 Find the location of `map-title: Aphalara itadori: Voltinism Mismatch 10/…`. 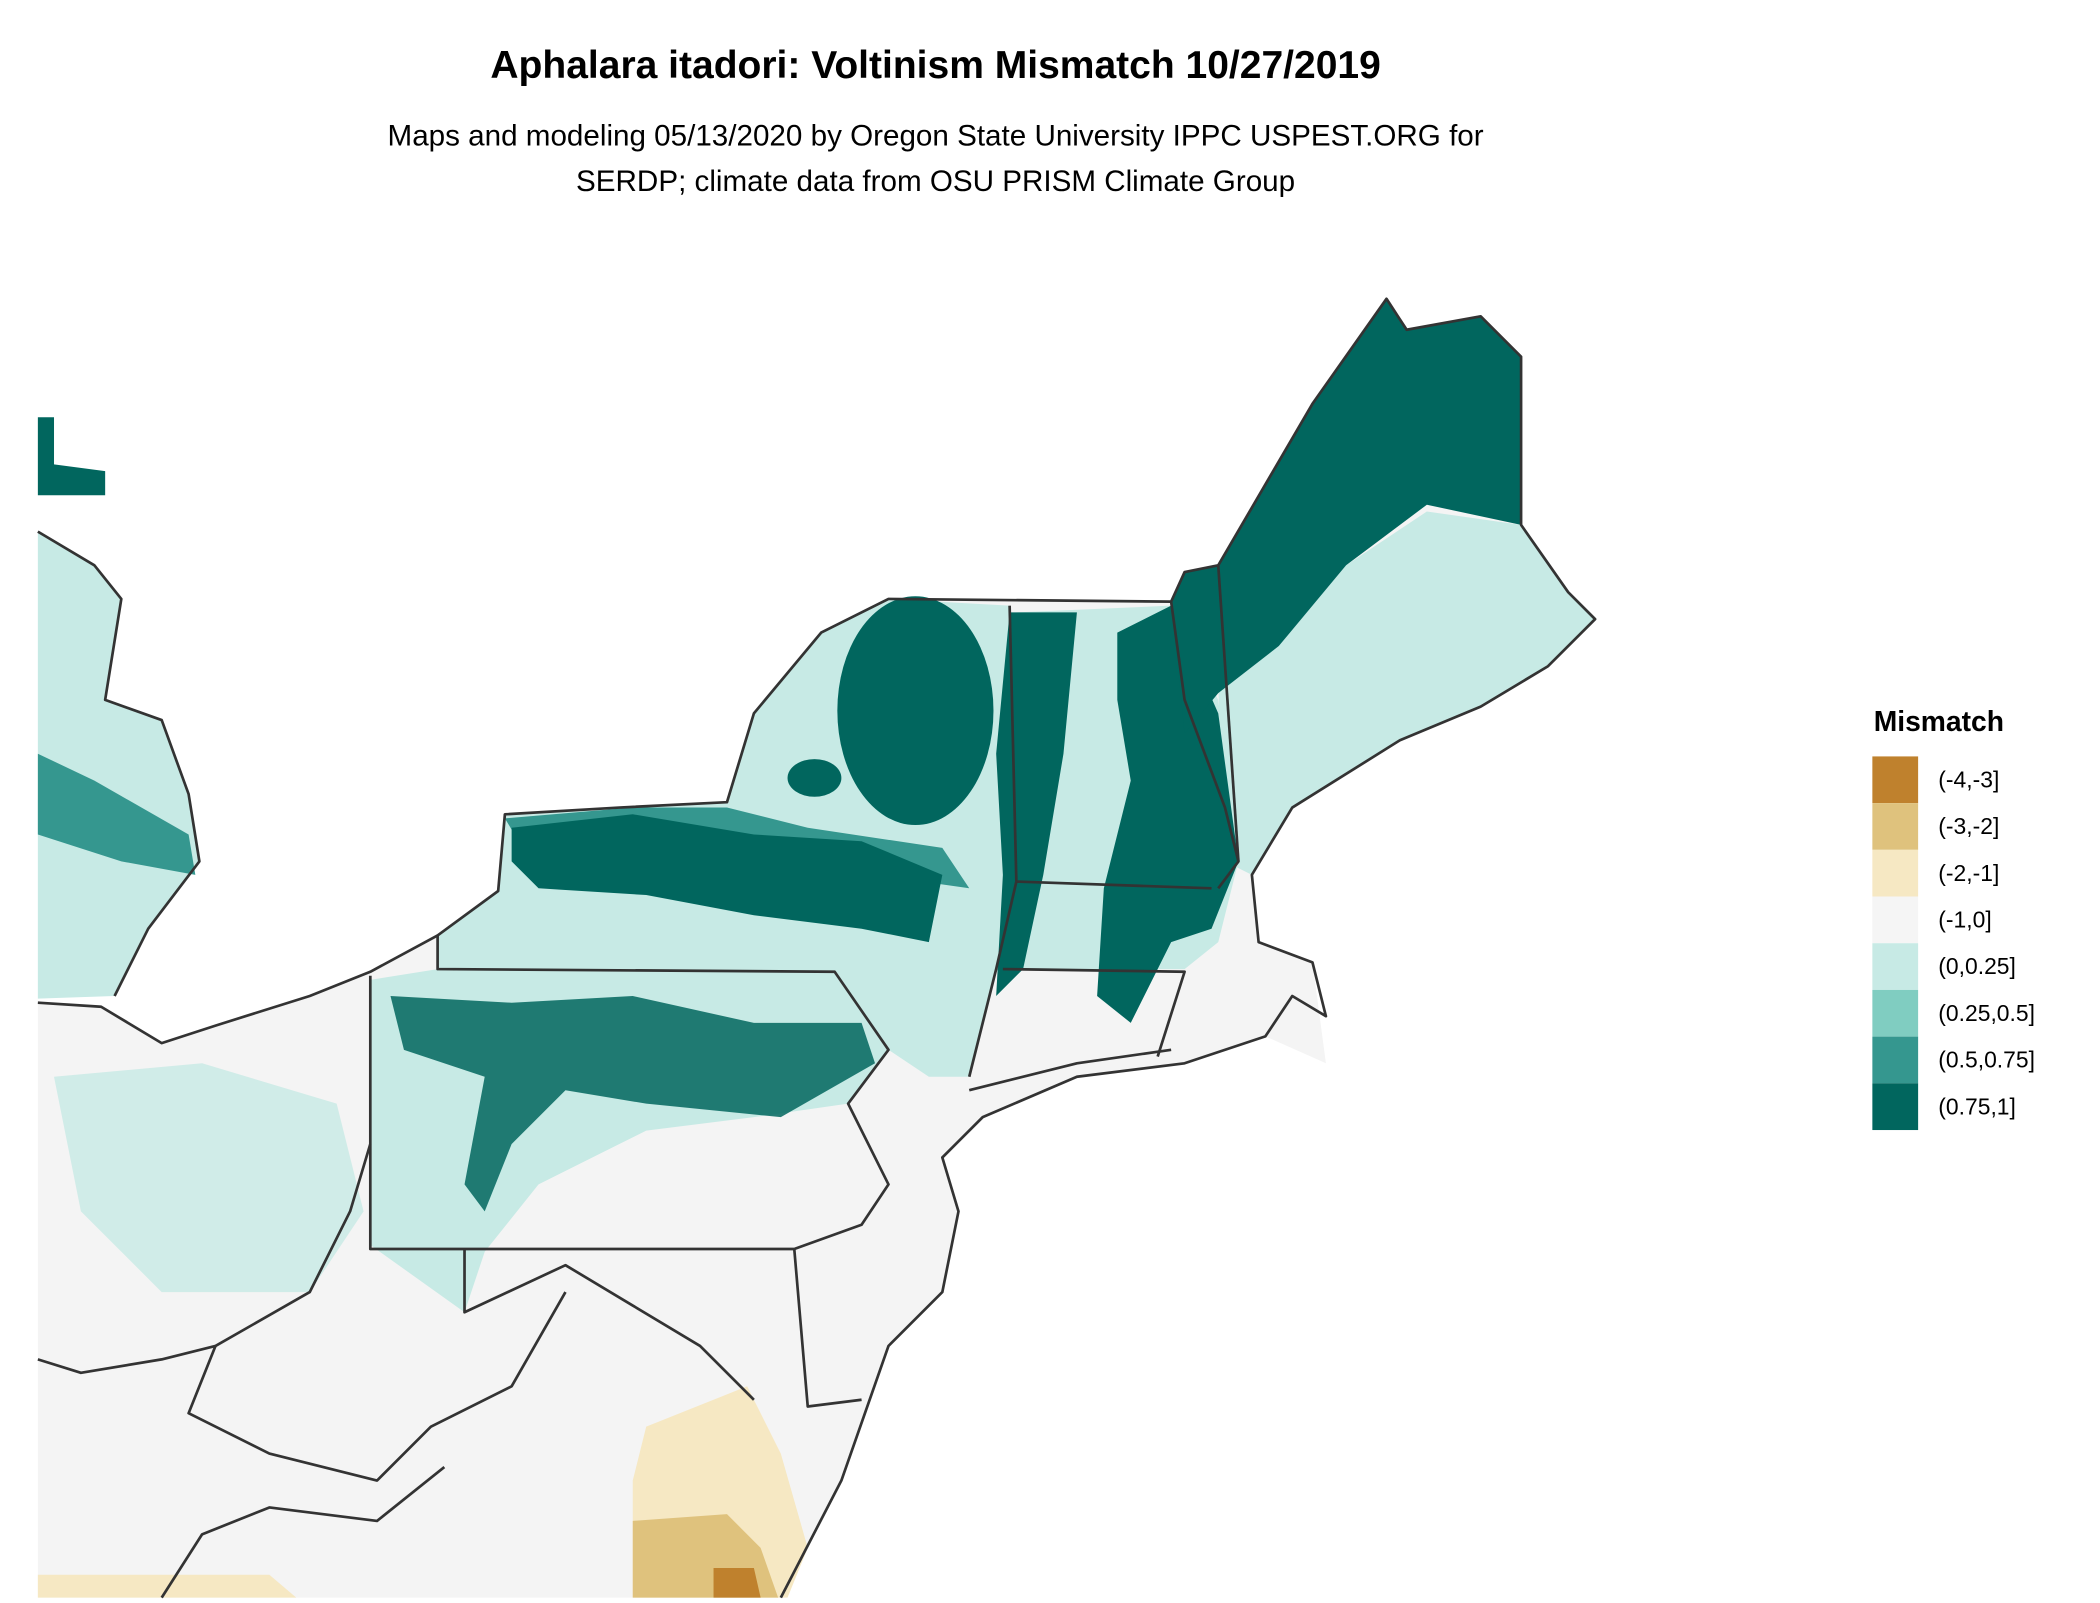

map-title: Aphalara itadori: Voltinism Mismatch 10/… is located at coordinates (935, 65).